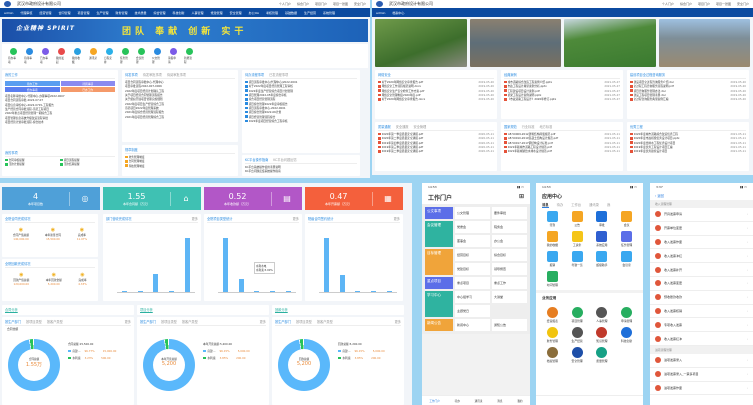 This screenshot has width=753, height=405. I want to click on list-item: 项目流程审批中心-2022-0001, so click(301, 108).